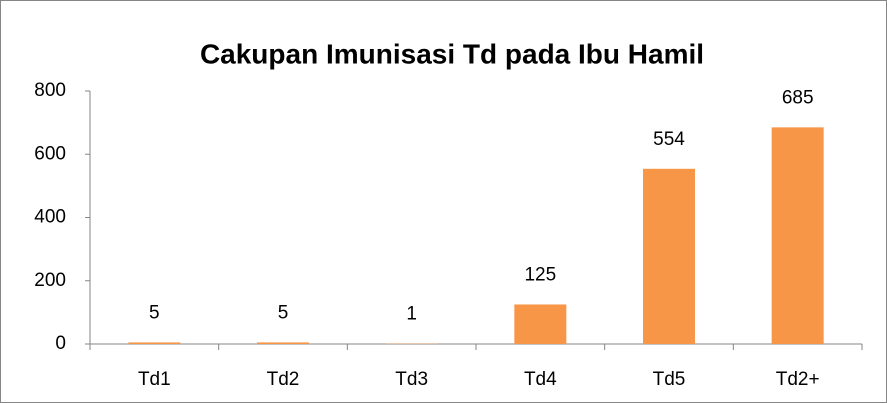 This screenshot has width=887, height=403. I want to click on x-tick-label: Td3, so click(411, 379).